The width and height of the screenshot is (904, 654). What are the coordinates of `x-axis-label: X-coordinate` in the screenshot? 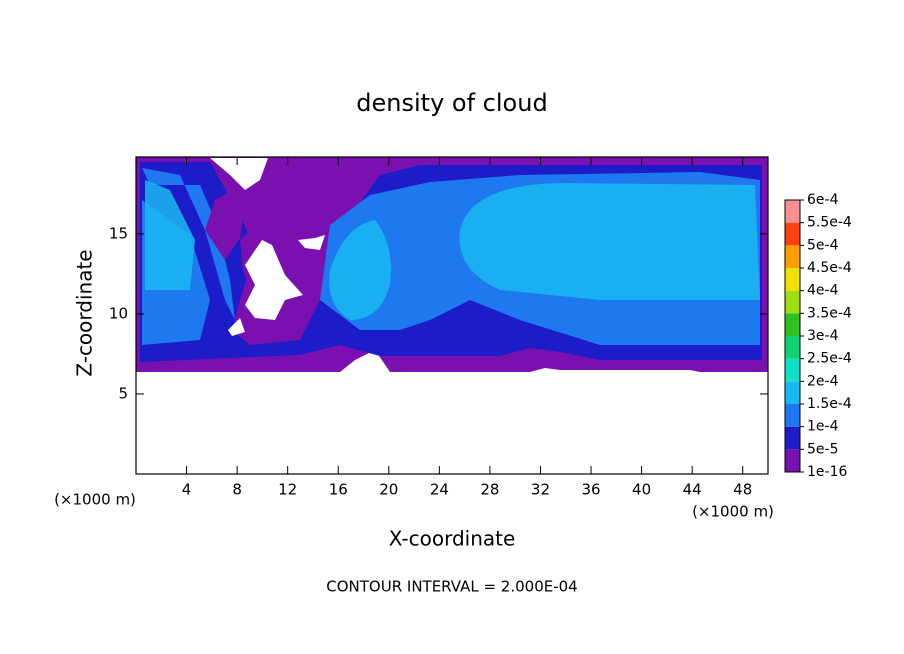 It's located at (452, 539).